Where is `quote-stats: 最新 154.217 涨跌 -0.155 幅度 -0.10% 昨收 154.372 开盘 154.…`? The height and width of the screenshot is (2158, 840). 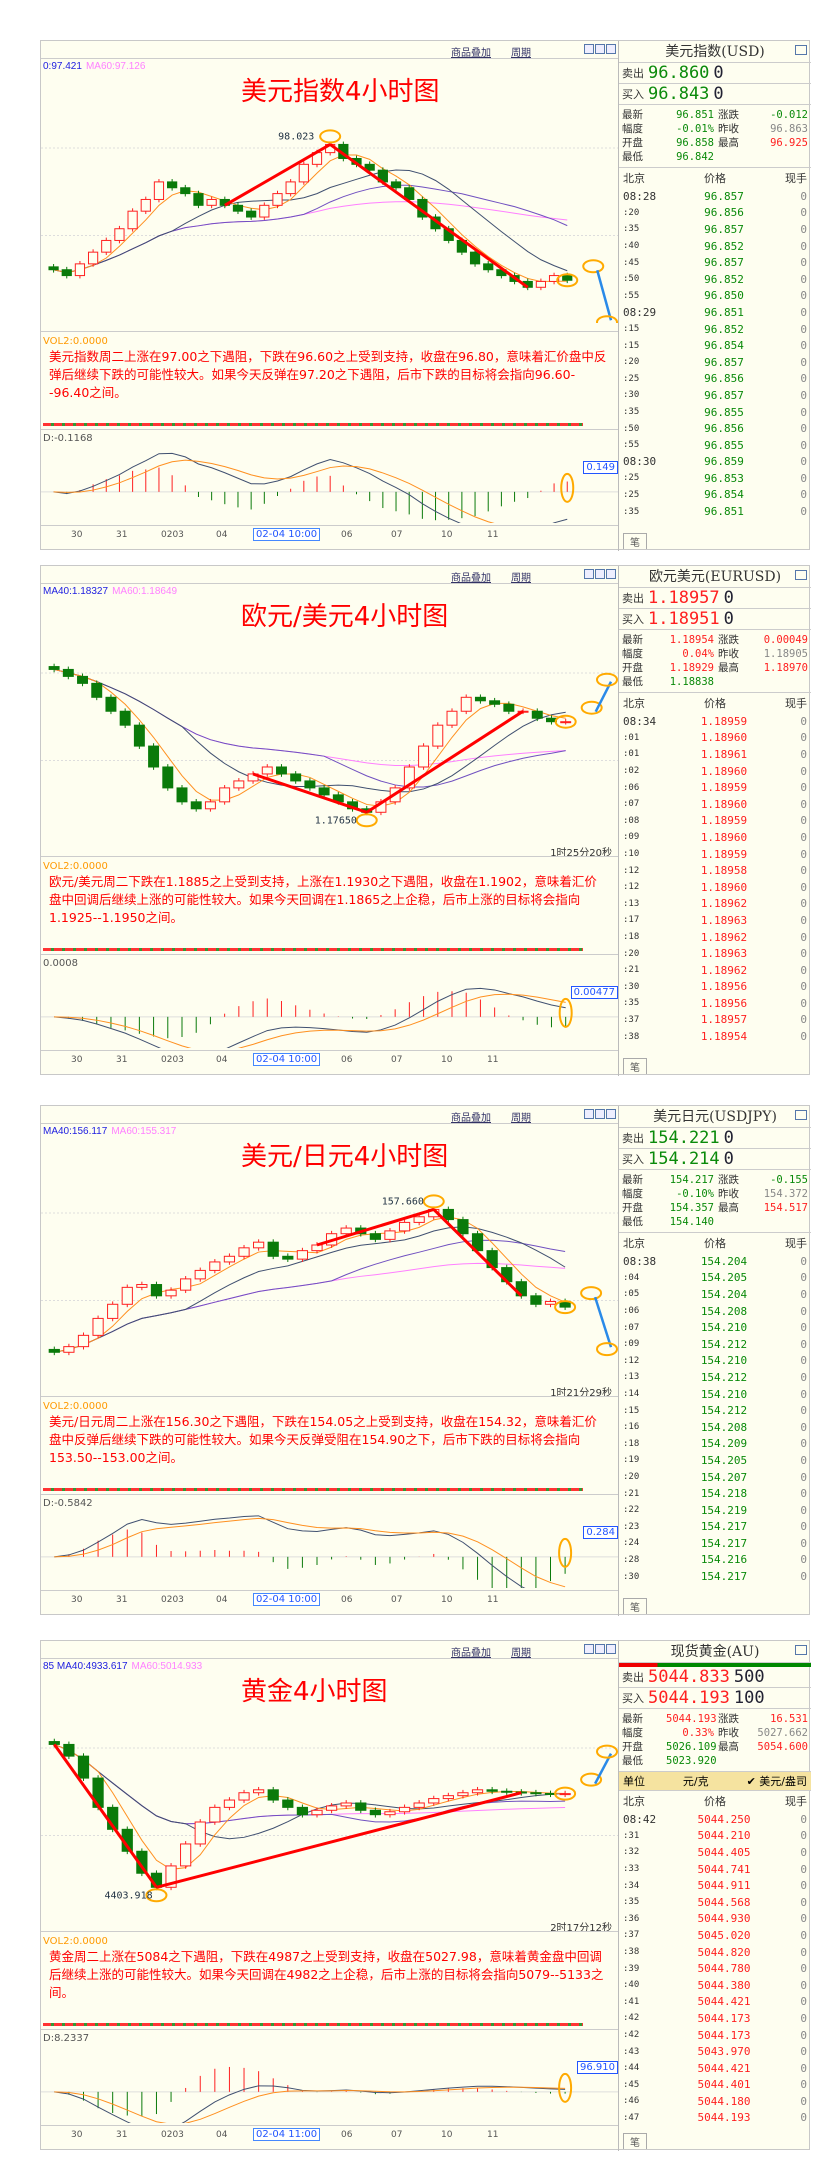
quote-stats: 最新 154.217 涨跌 -0.155 幅度 -0.10% 昨收 154.372 开盘 154.… is located at coordinates (715, 1201).